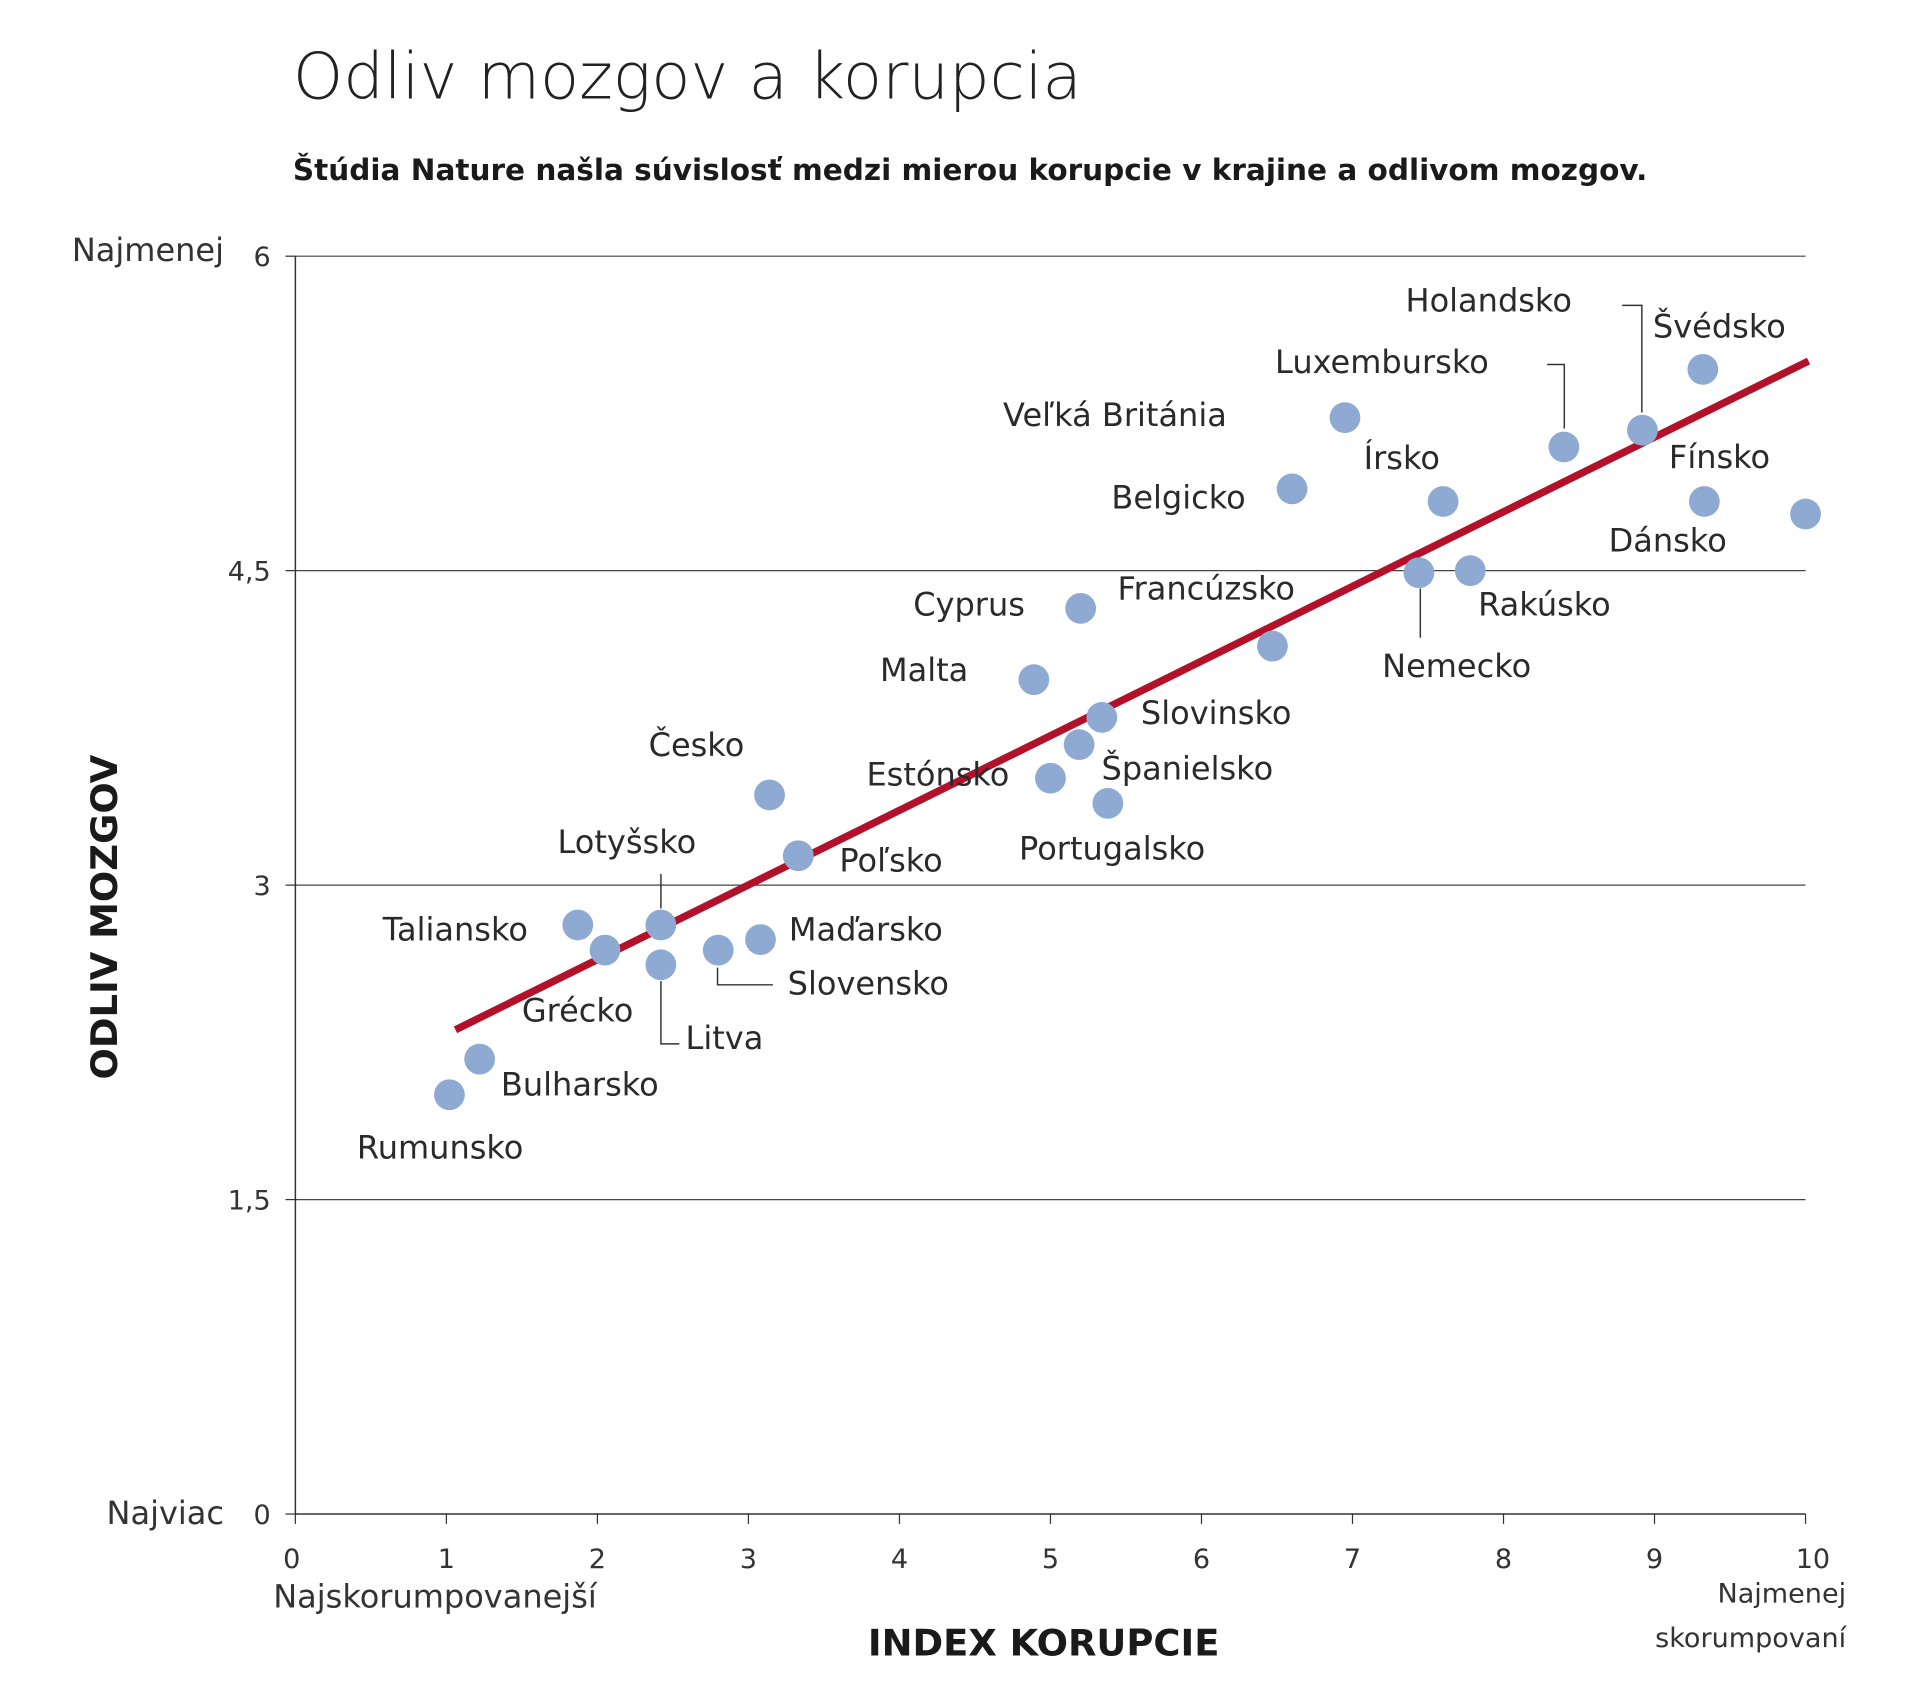 The image size is (1920, 1705). What do you see at coordinates (262, 257) in the screenshot?
I see `y-tick-label: 6` at bounding box center [262, 257].